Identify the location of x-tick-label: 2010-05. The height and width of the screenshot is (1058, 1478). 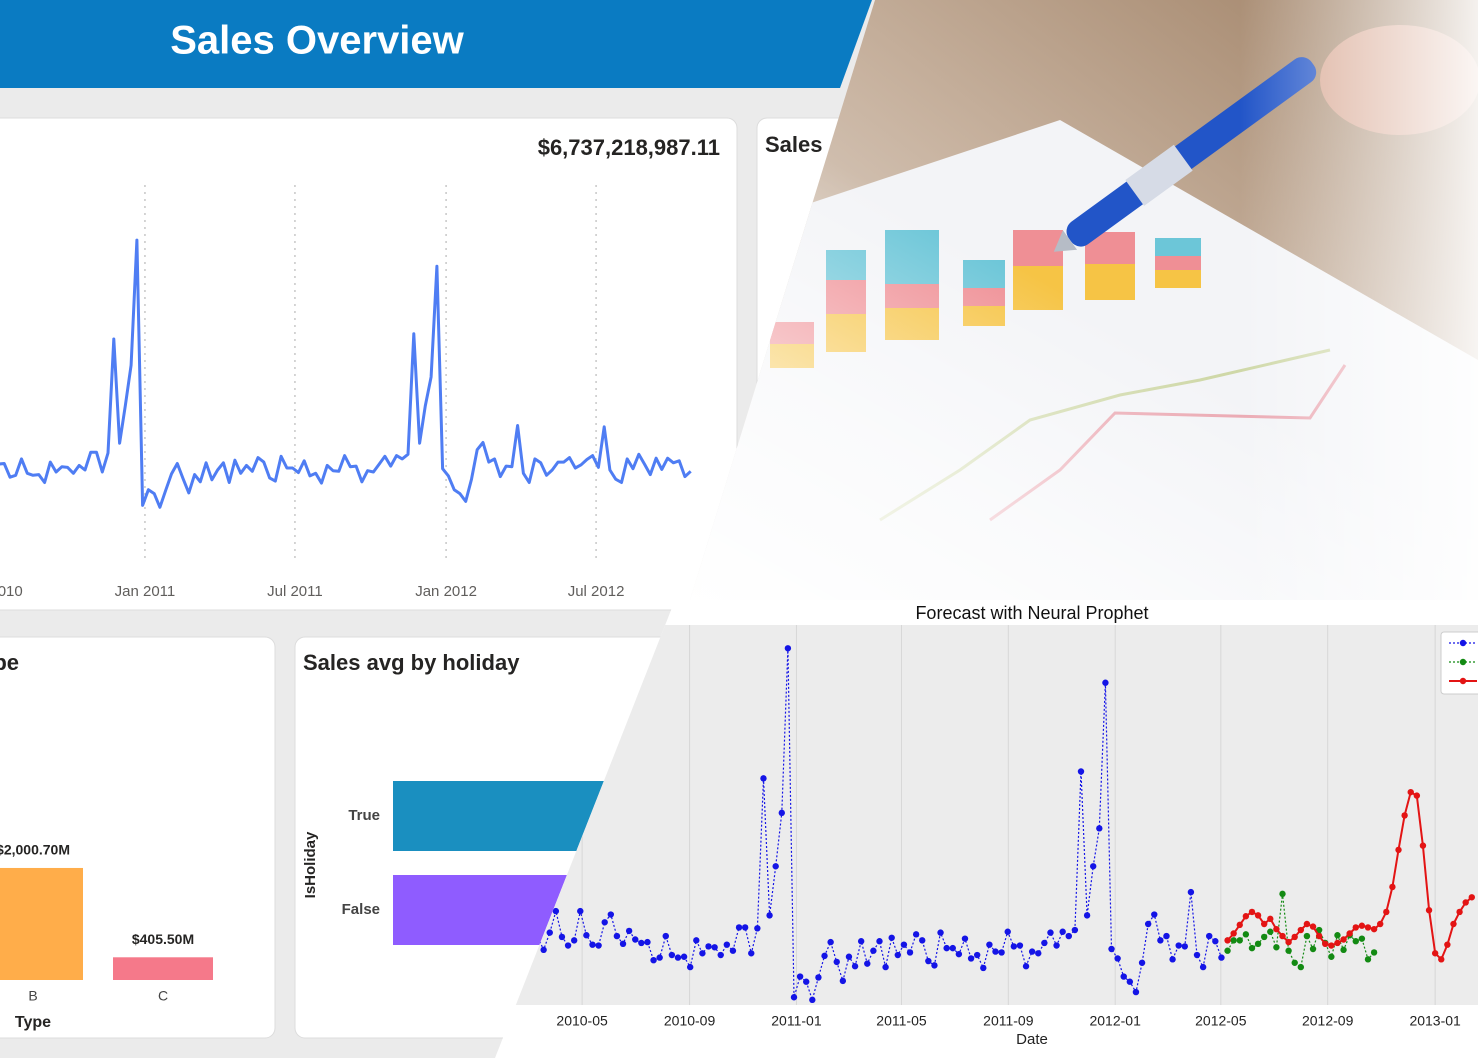
(582, 1021).